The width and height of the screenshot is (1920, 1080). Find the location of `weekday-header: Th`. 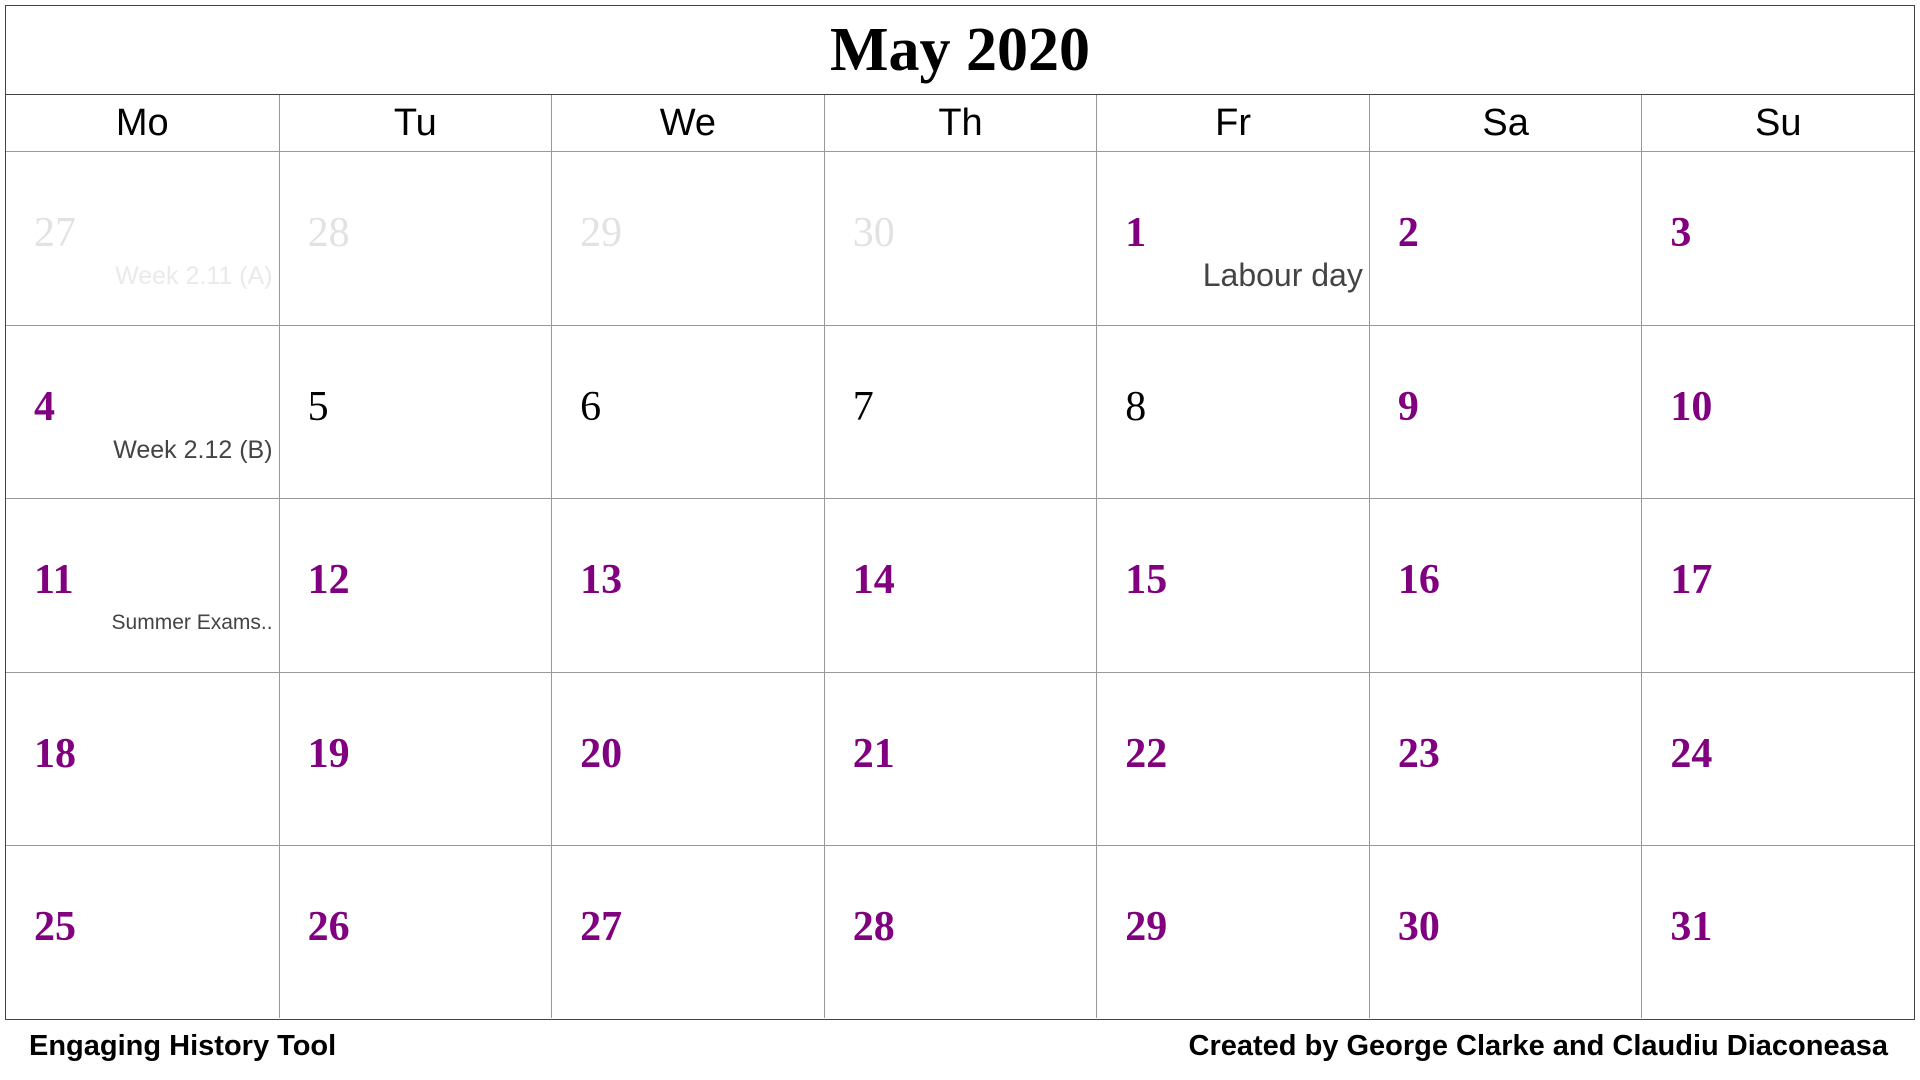

weekday-header: Th is located at coordinates (960, 123).